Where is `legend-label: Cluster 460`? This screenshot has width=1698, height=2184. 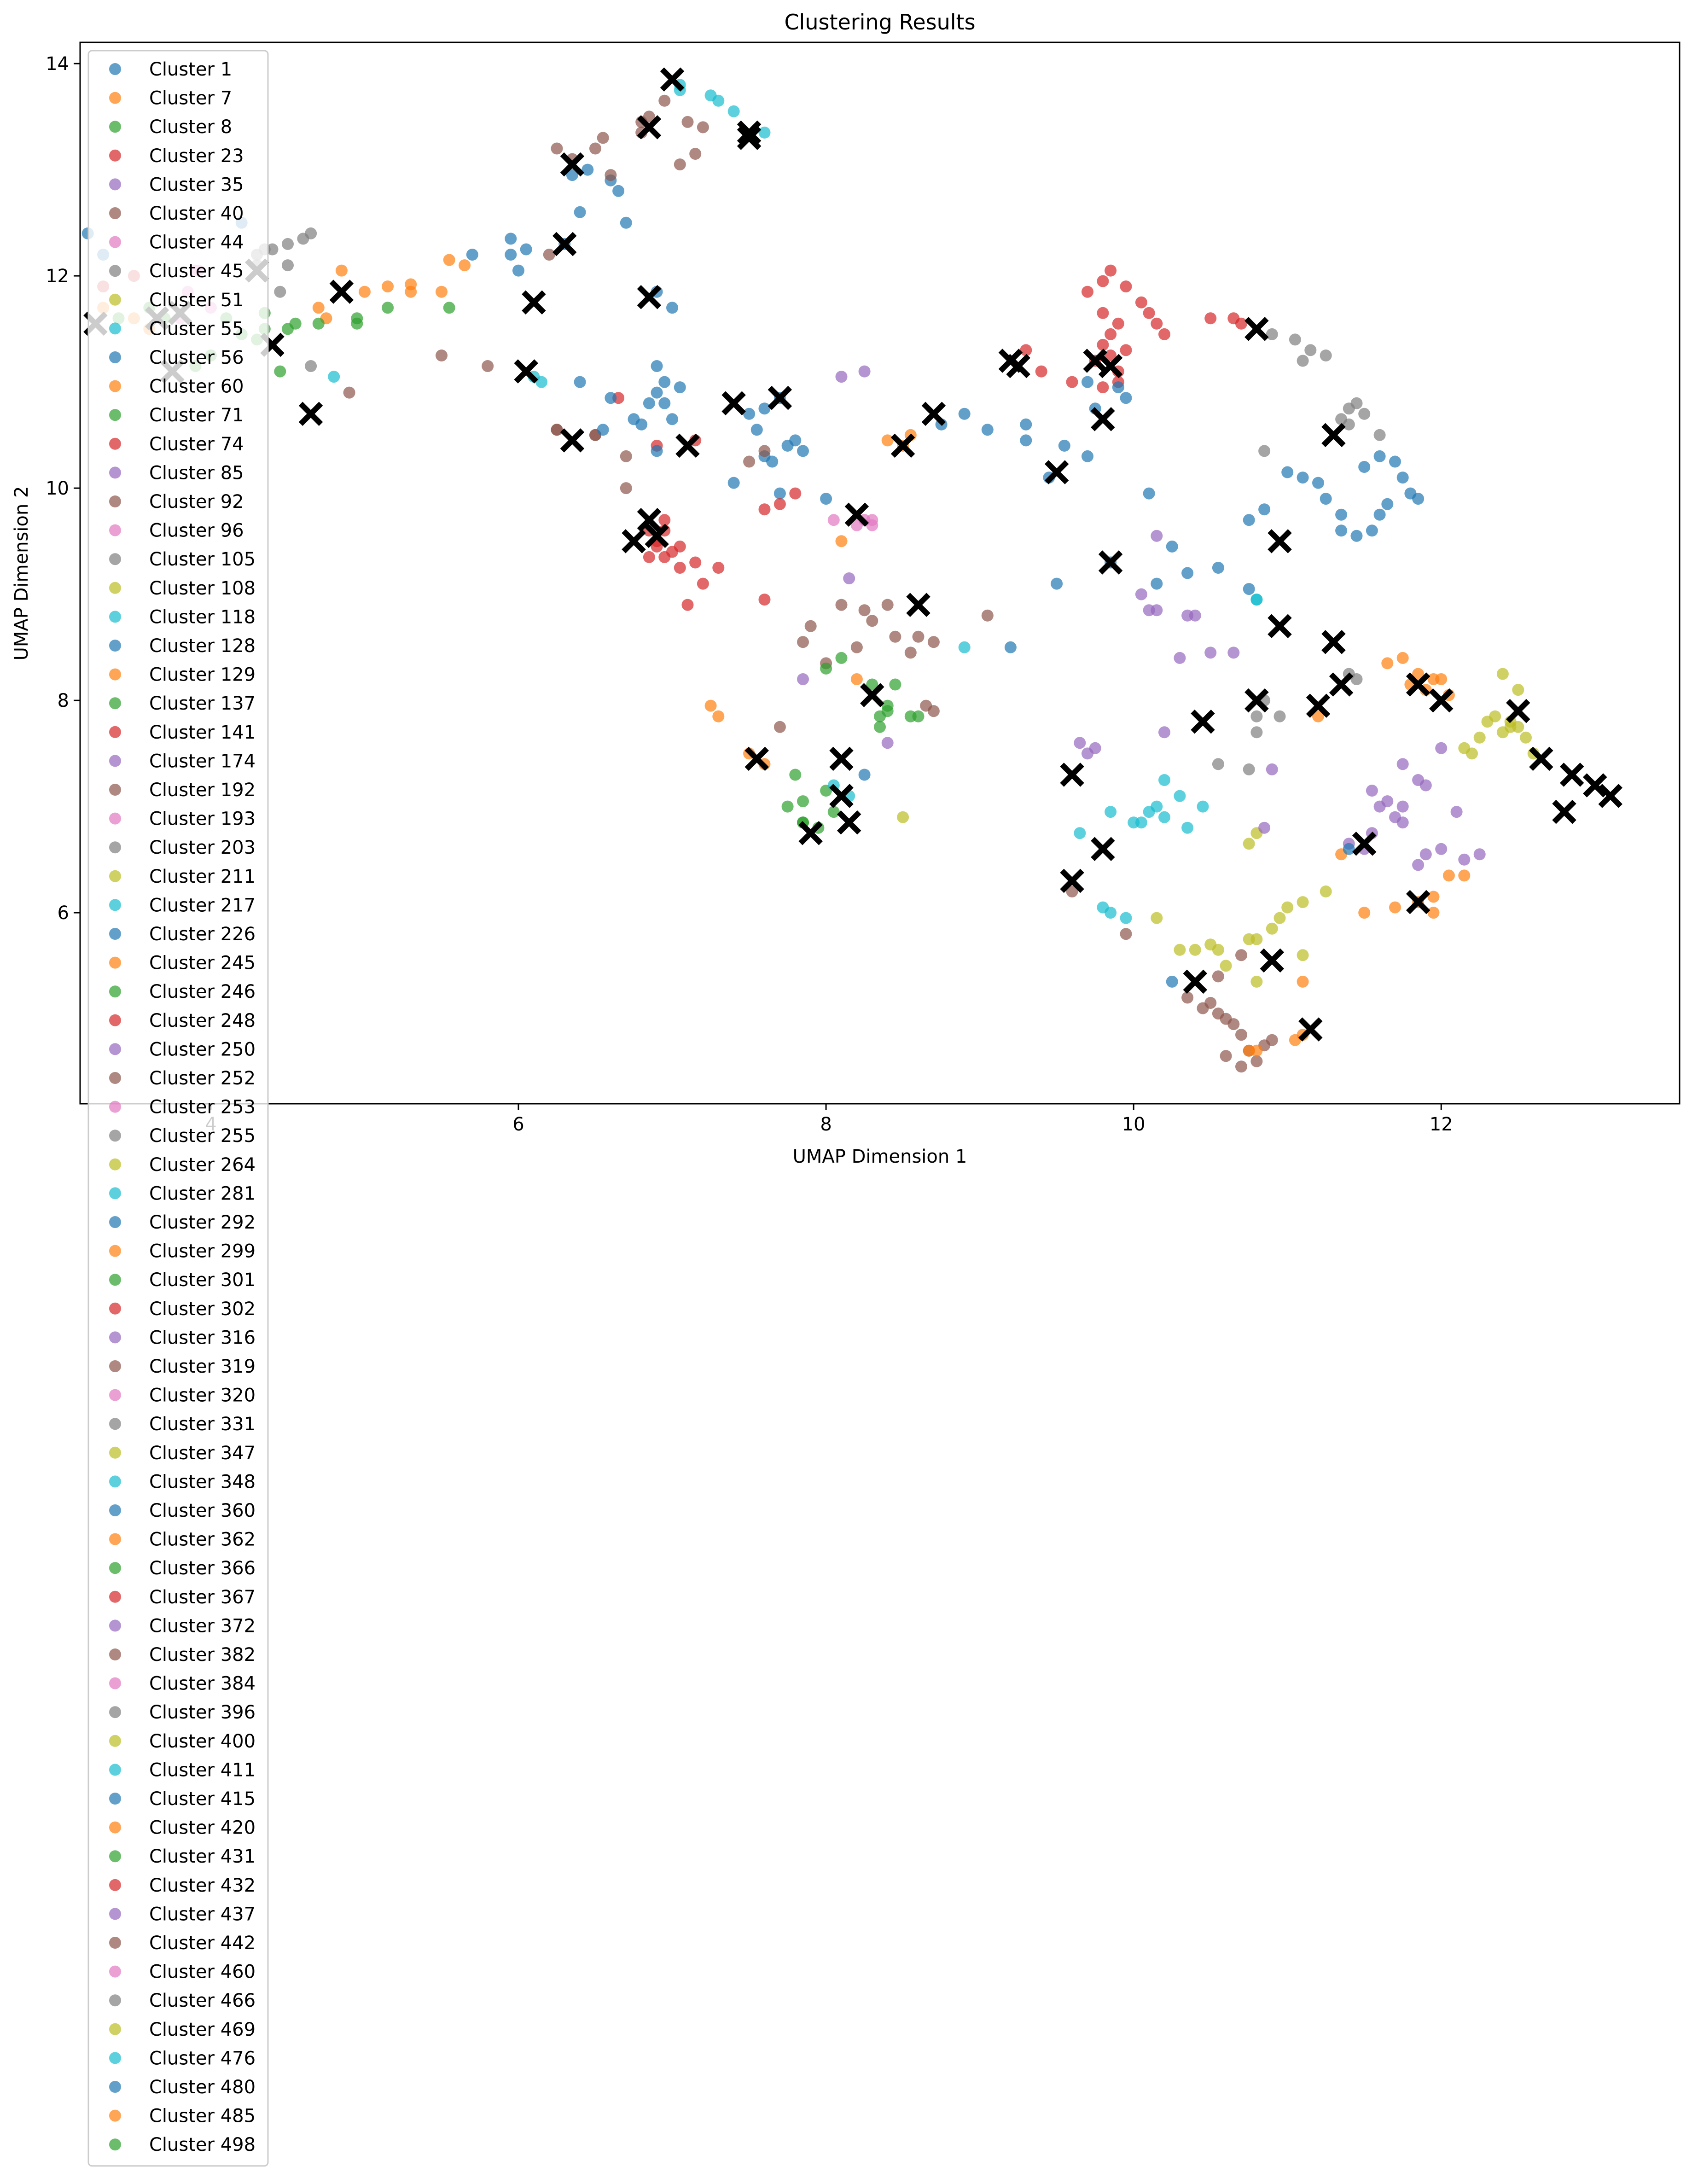 legend-label: Cluster 460 is located at coordinates (202, 1972).